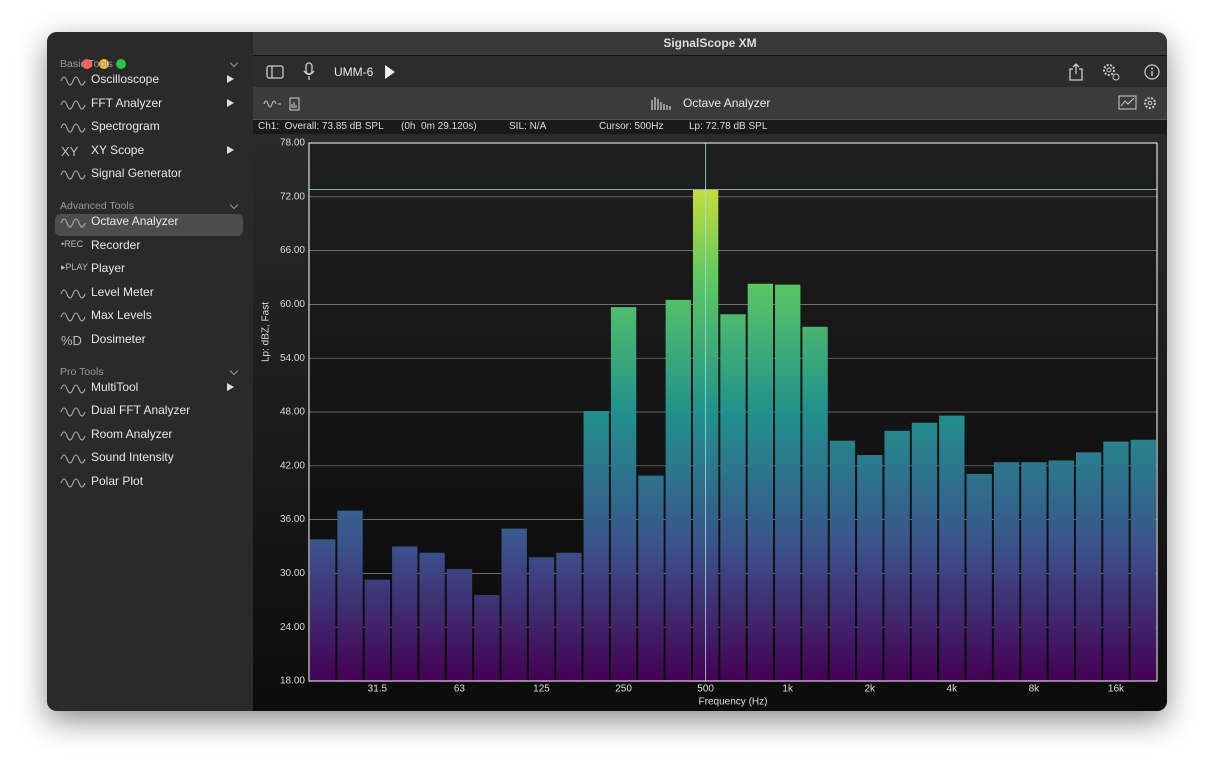 The image size is (1214, 773). Describe the element at coordinates (116, 244) in the screenshot. I see `menu-item: Recorder` at that location.